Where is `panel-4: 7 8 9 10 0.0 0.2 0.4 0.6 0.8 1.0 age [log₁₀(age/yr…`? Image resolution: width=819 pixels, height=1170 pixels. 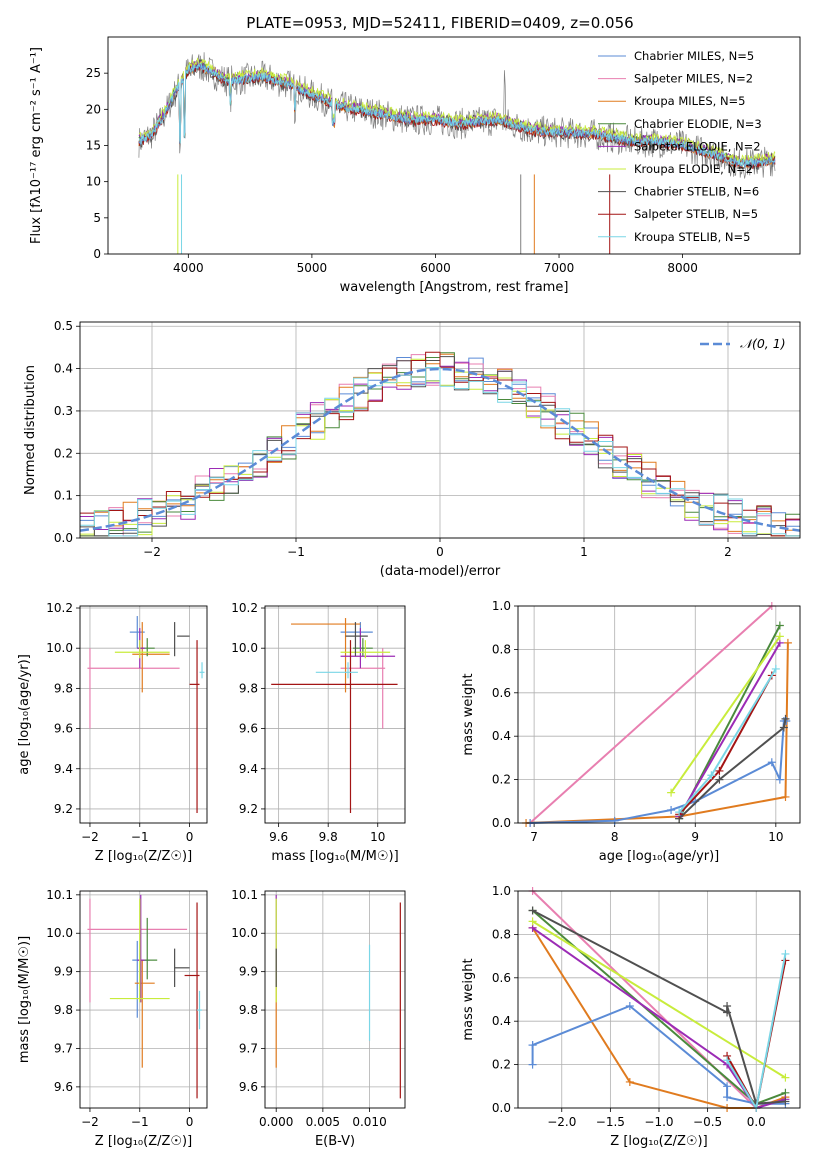
panel-4: 7 8 9 10 0.0 0.2 0.4 0.6 0.8 1.0 age [log₁₀(age/yr… is located at coordinates (631, 731).